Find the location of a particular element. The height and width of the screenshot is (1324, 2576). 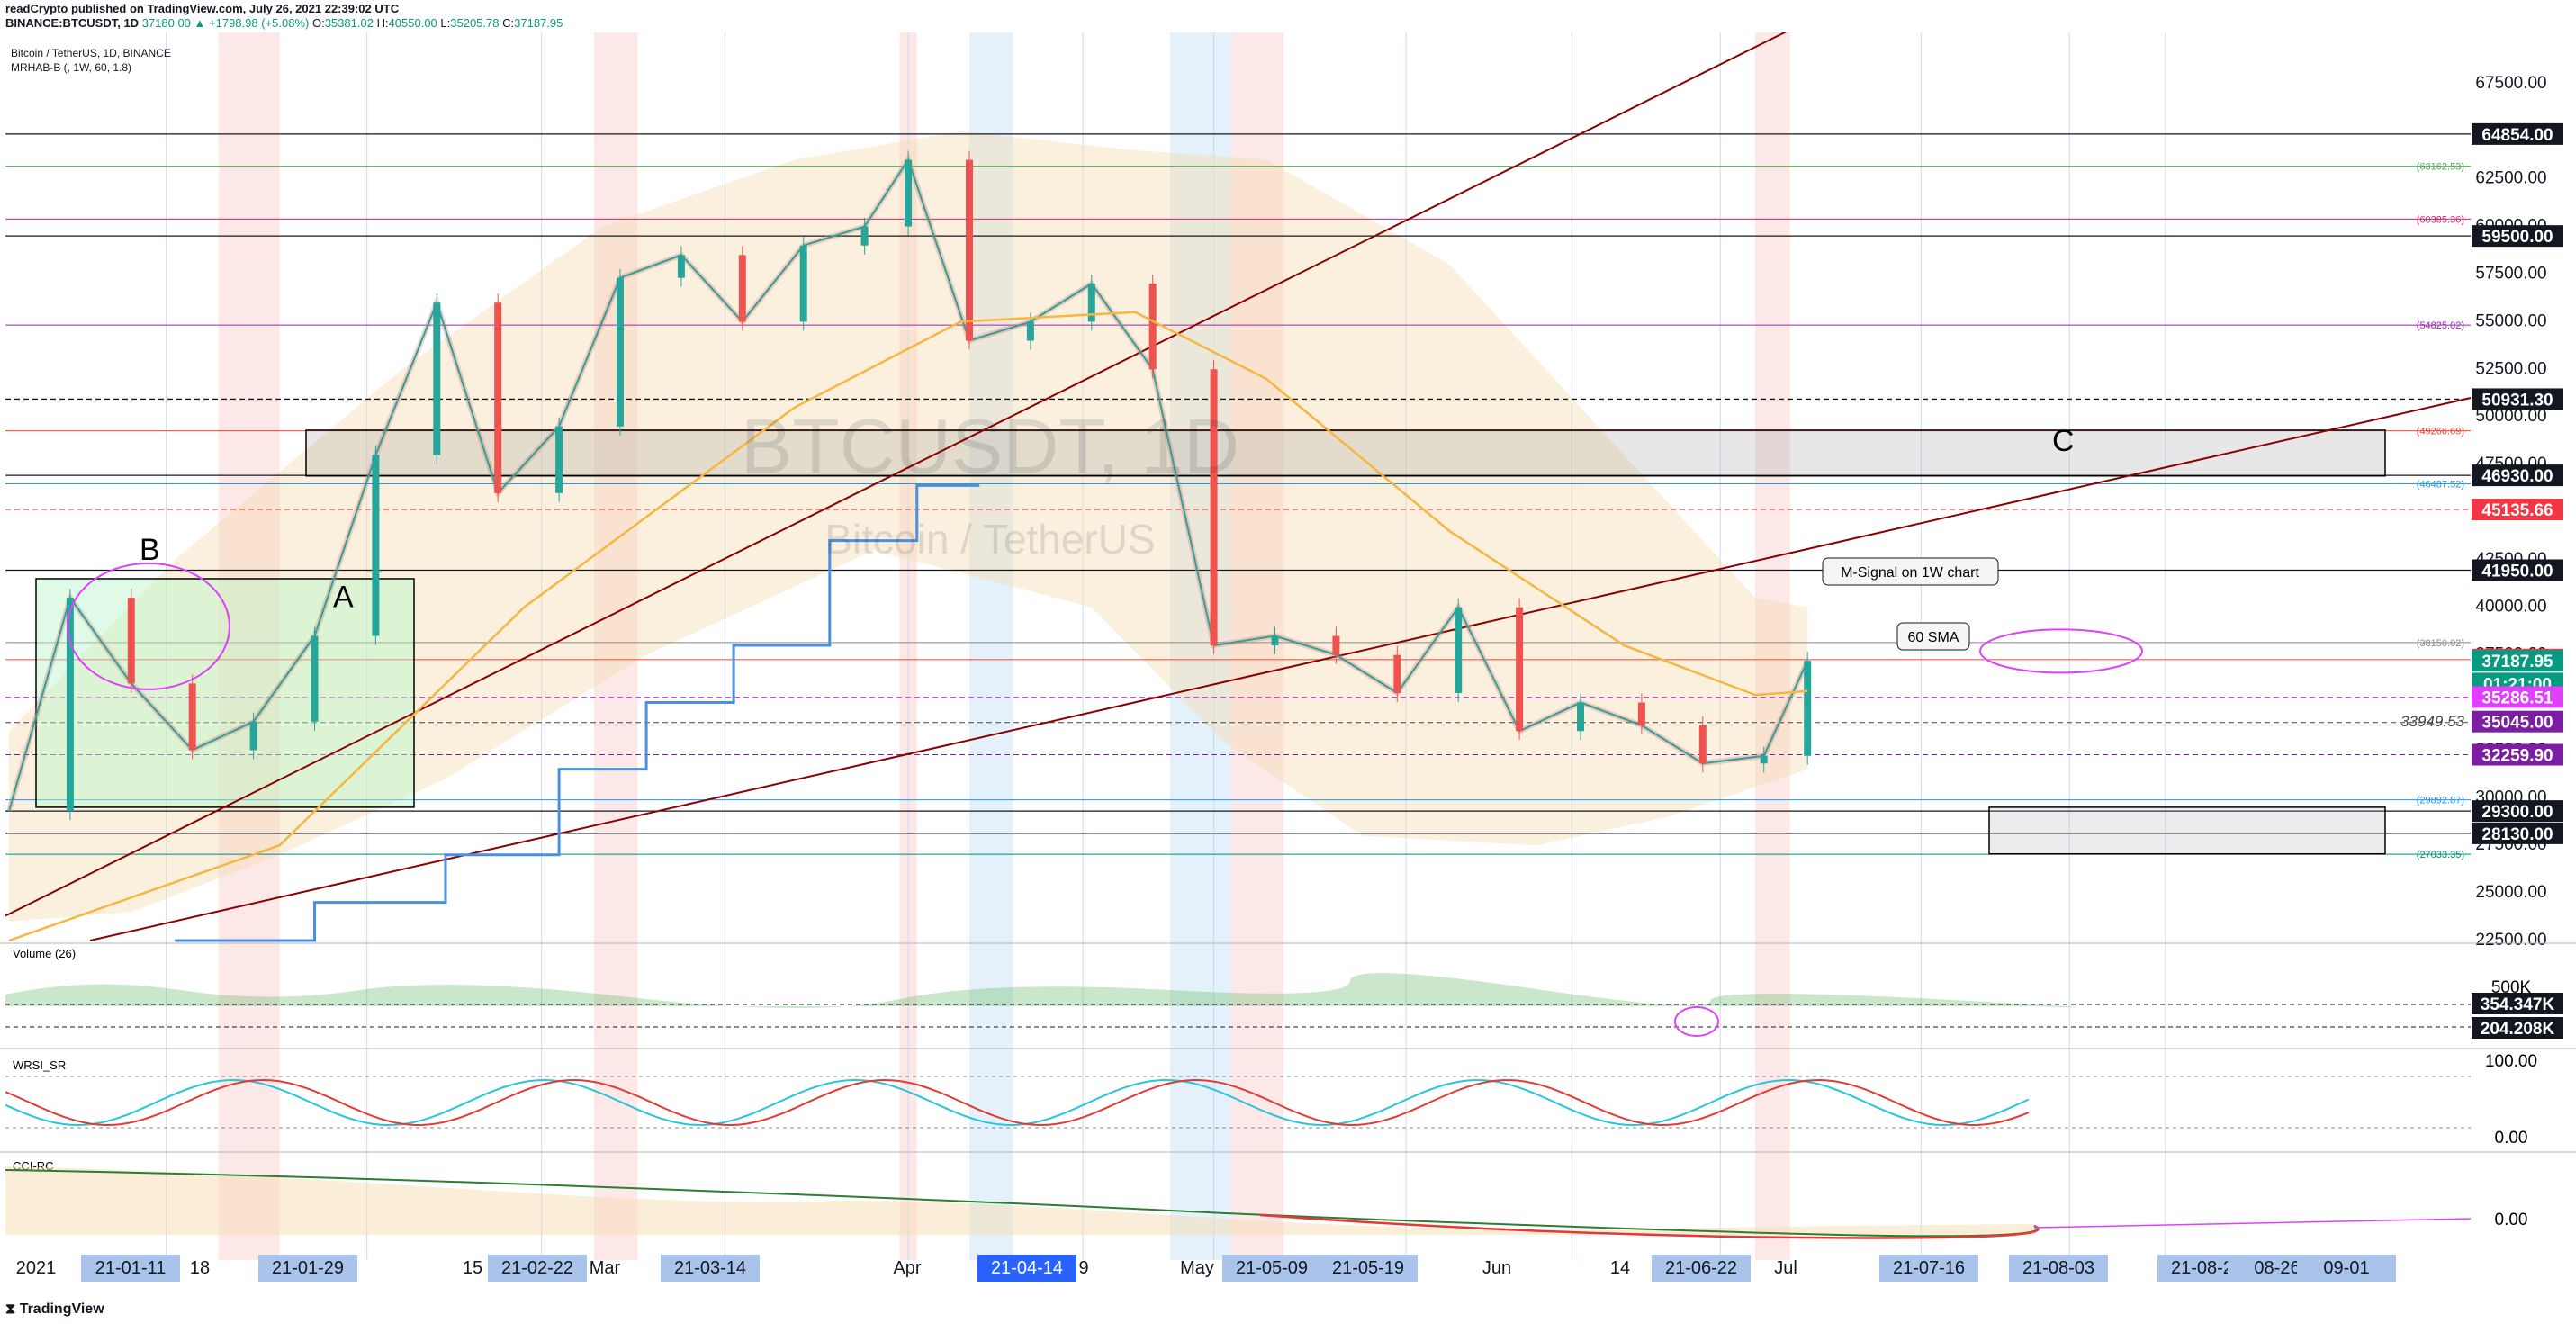

volume-tag-label: 354.347K is located at coordinates (2518, 1004).